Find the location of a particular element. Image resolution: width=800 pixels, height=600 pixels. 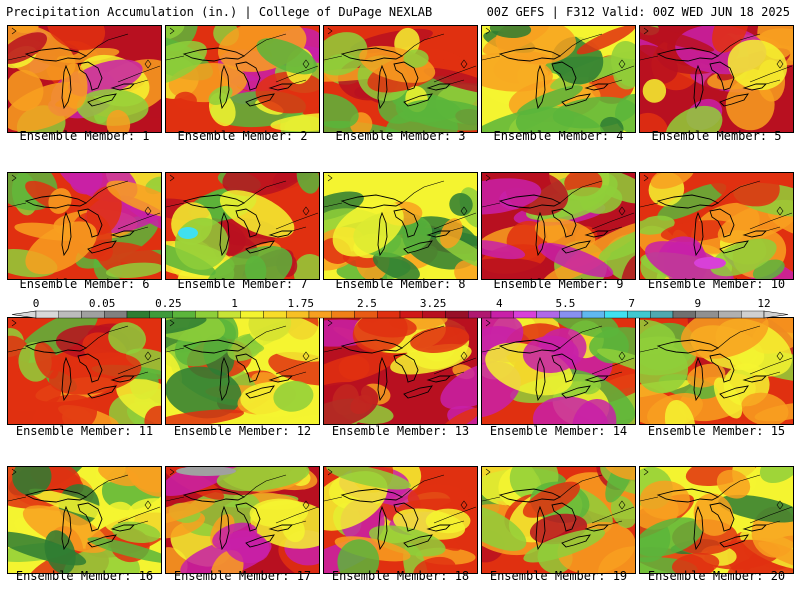

ensemble-member-caption: Ensemble Member: 17 is located at coordinates (242, 576).